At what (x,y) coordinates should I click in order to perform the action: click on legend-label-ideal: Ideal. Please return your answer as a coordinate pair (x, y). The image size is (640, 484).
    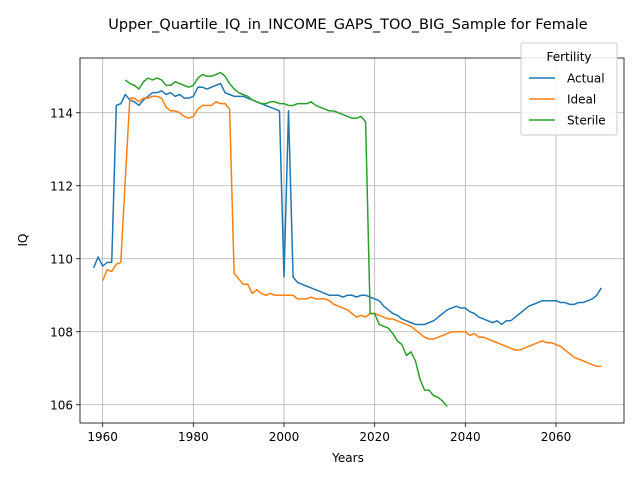
    Looking at the image, I should click on (581, 100).